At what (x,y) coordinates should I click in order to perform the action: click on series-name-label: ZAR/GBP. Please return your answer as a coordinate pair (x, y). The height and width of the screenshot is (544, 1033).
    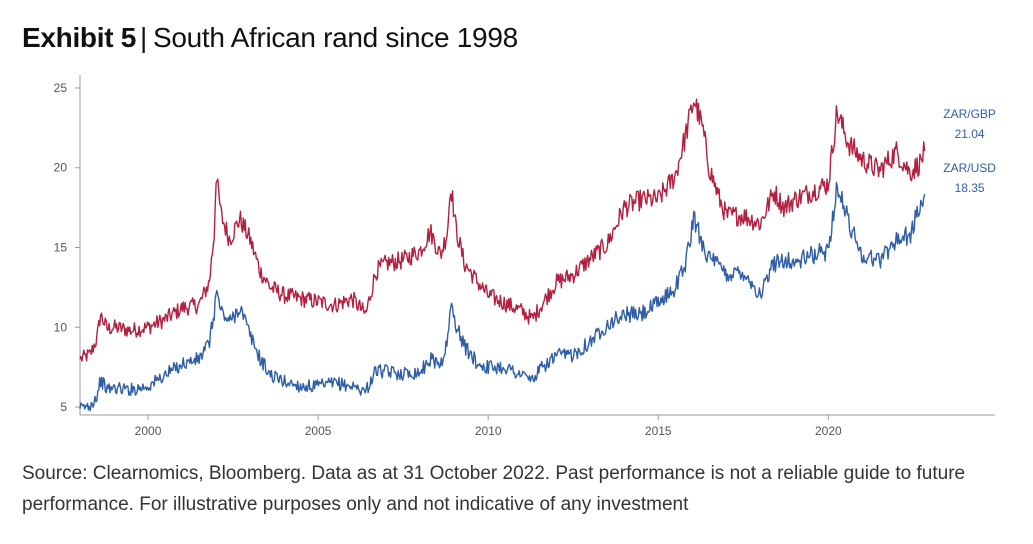
    Looking at the image, I should click on (969, 114).